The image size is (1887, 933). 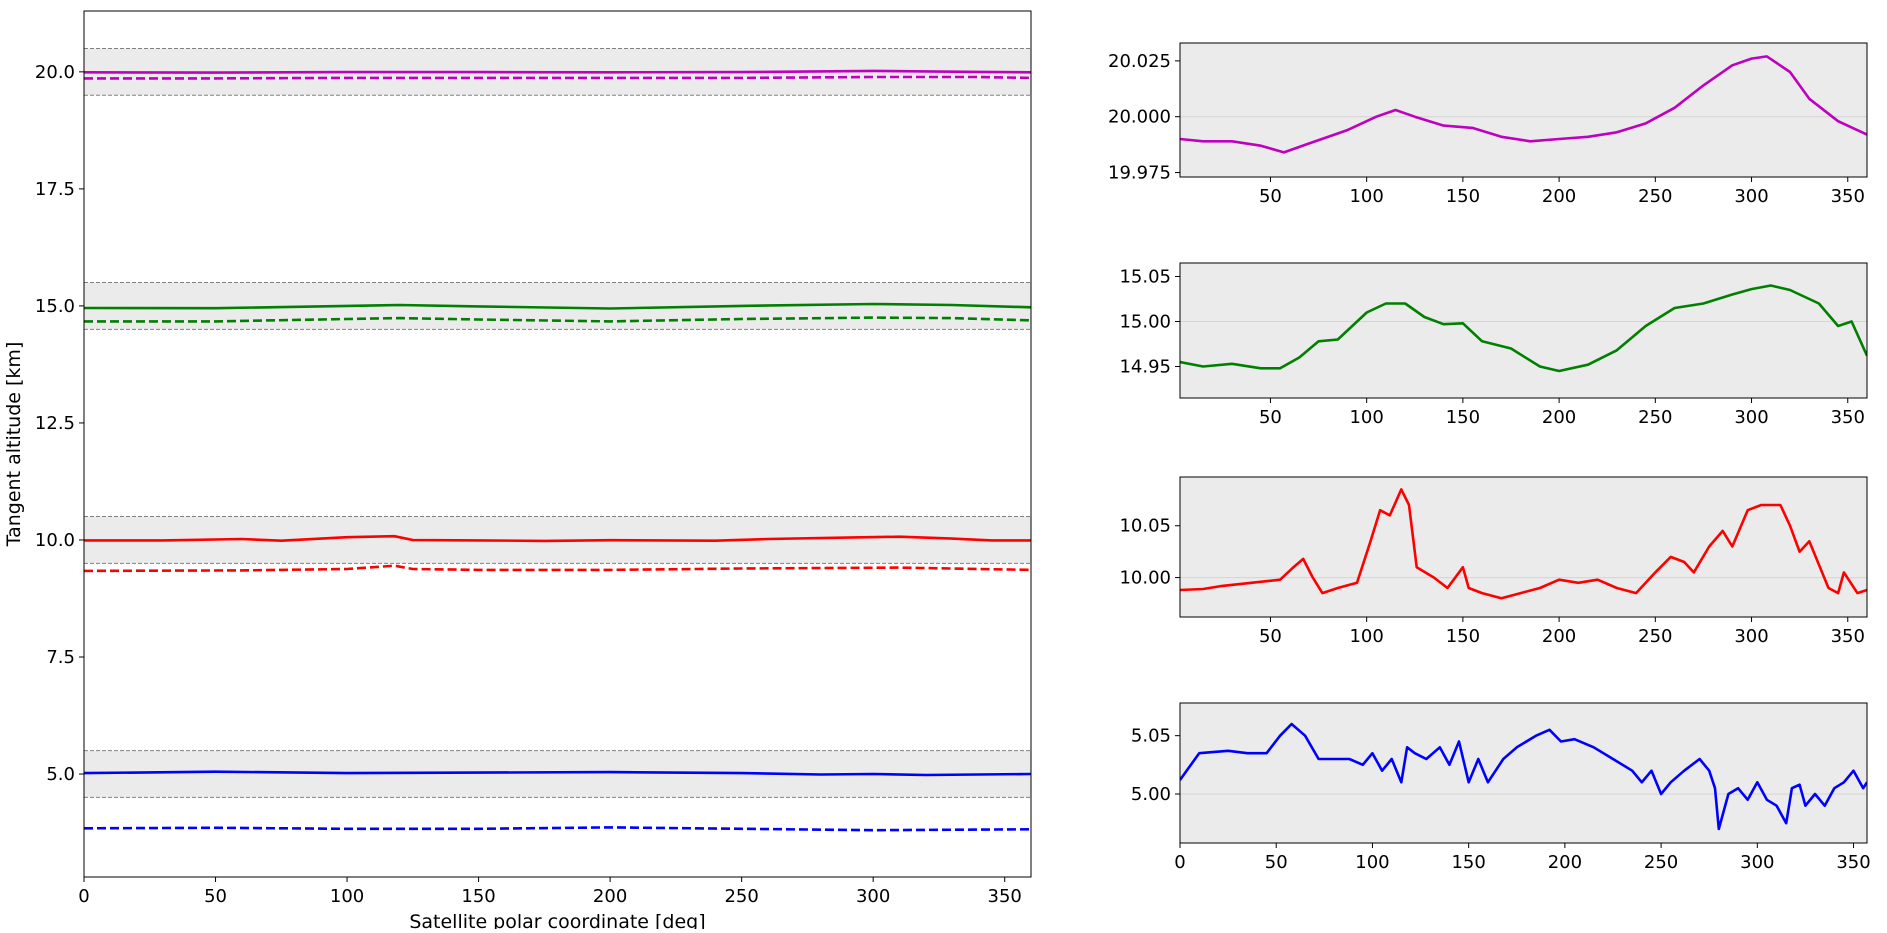 What do you see at coordinates (557, 319) in the screenshot?
I see `series-line-15-km-dashed` at bounding box center [557, 319].